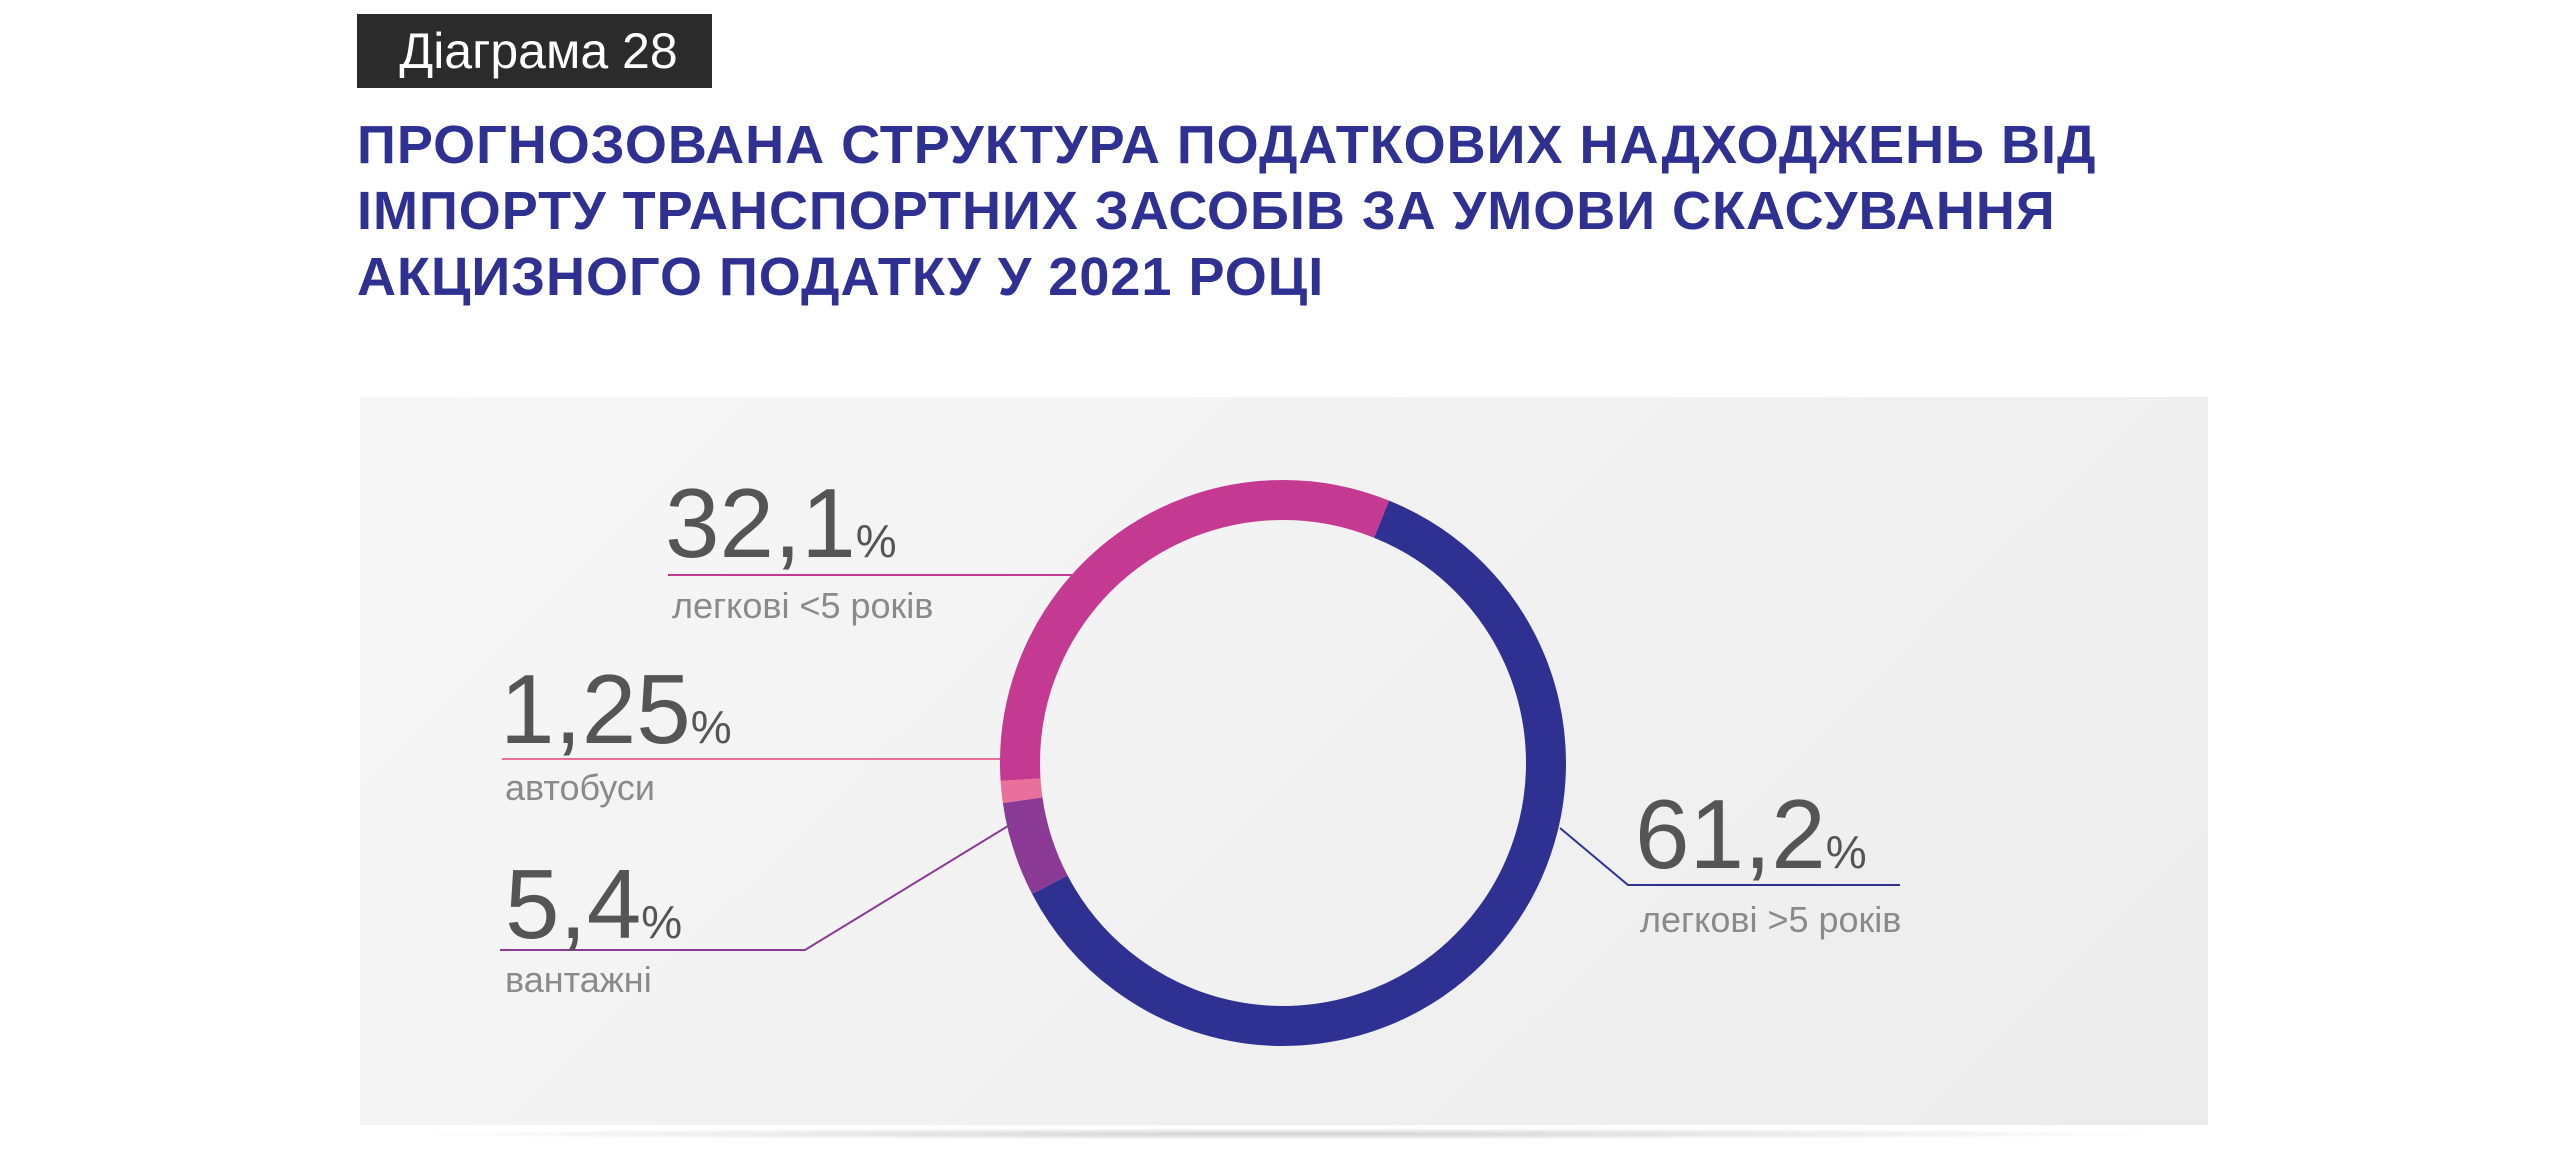  I want to click on chart-number-badge: Діаграма 28, so click(534, 51).